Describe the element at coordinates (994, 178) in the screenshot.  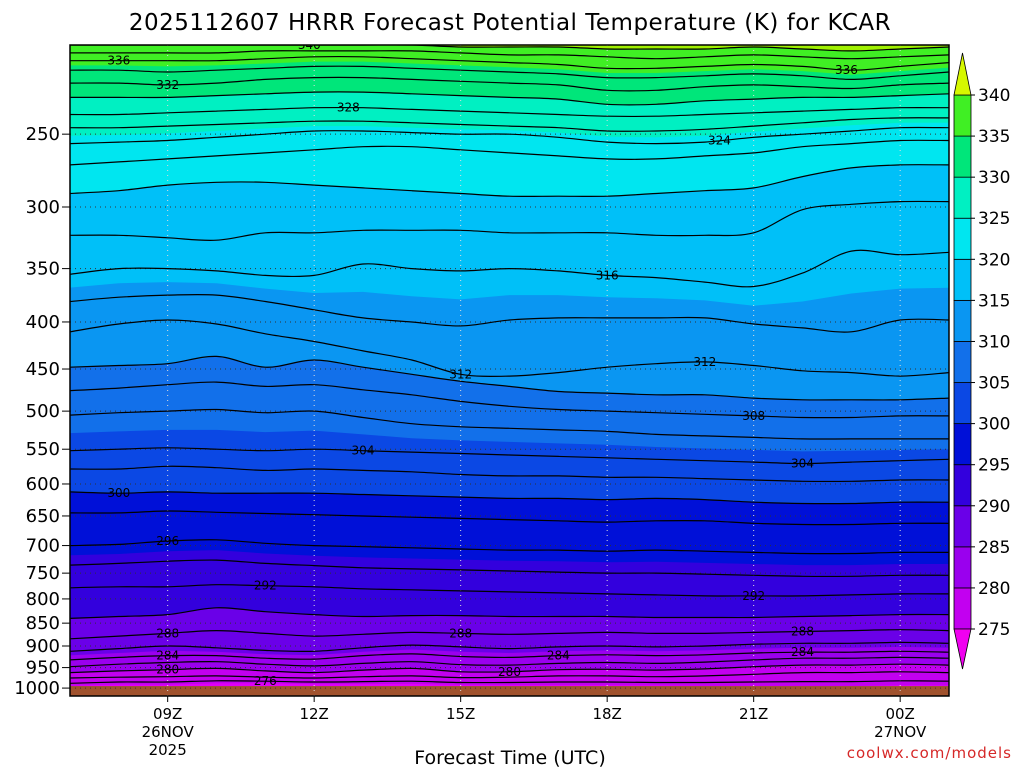
I see `colorbar-tick-330: 330` at that location.